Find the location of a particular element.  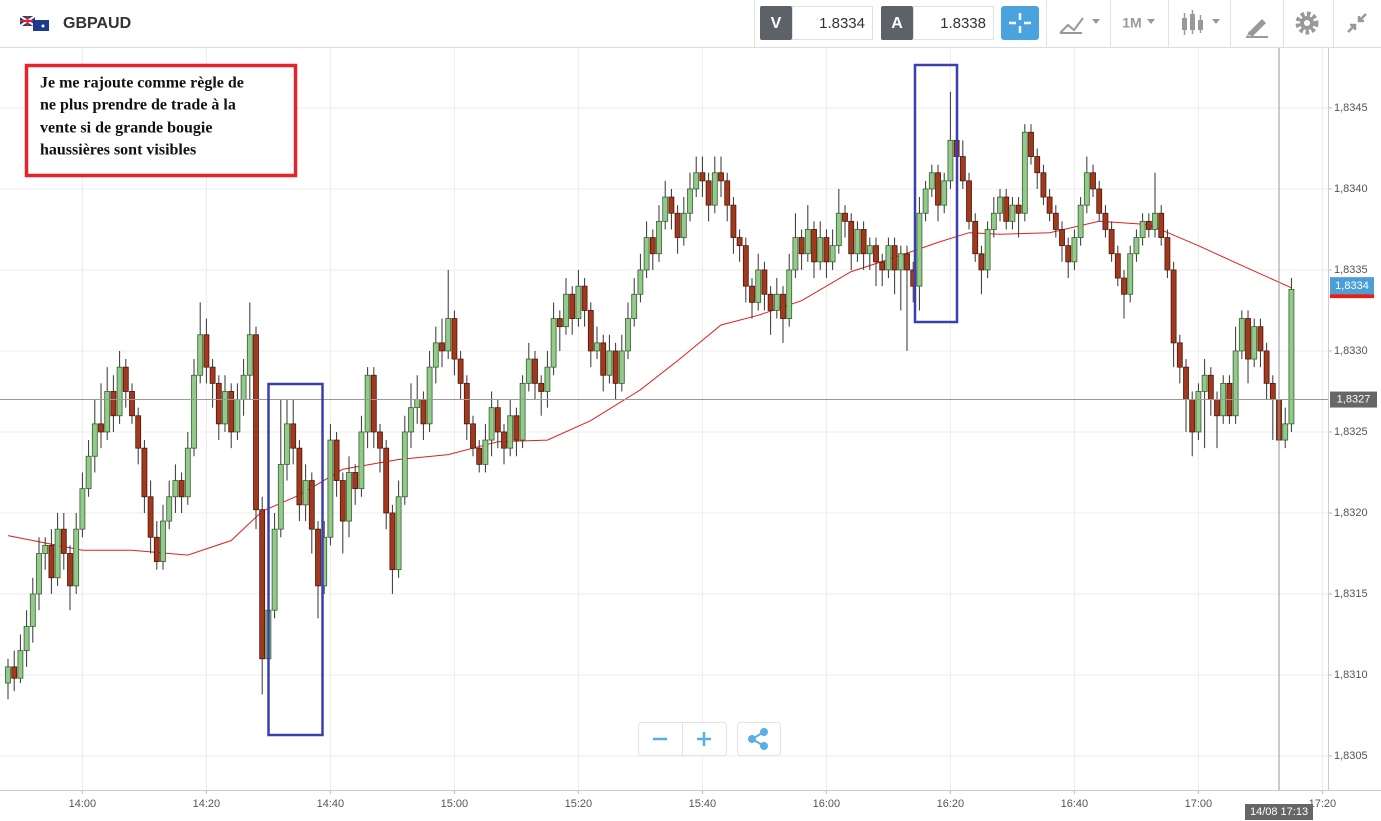

crosshair-time-box is located at coordinates (1279, 812).